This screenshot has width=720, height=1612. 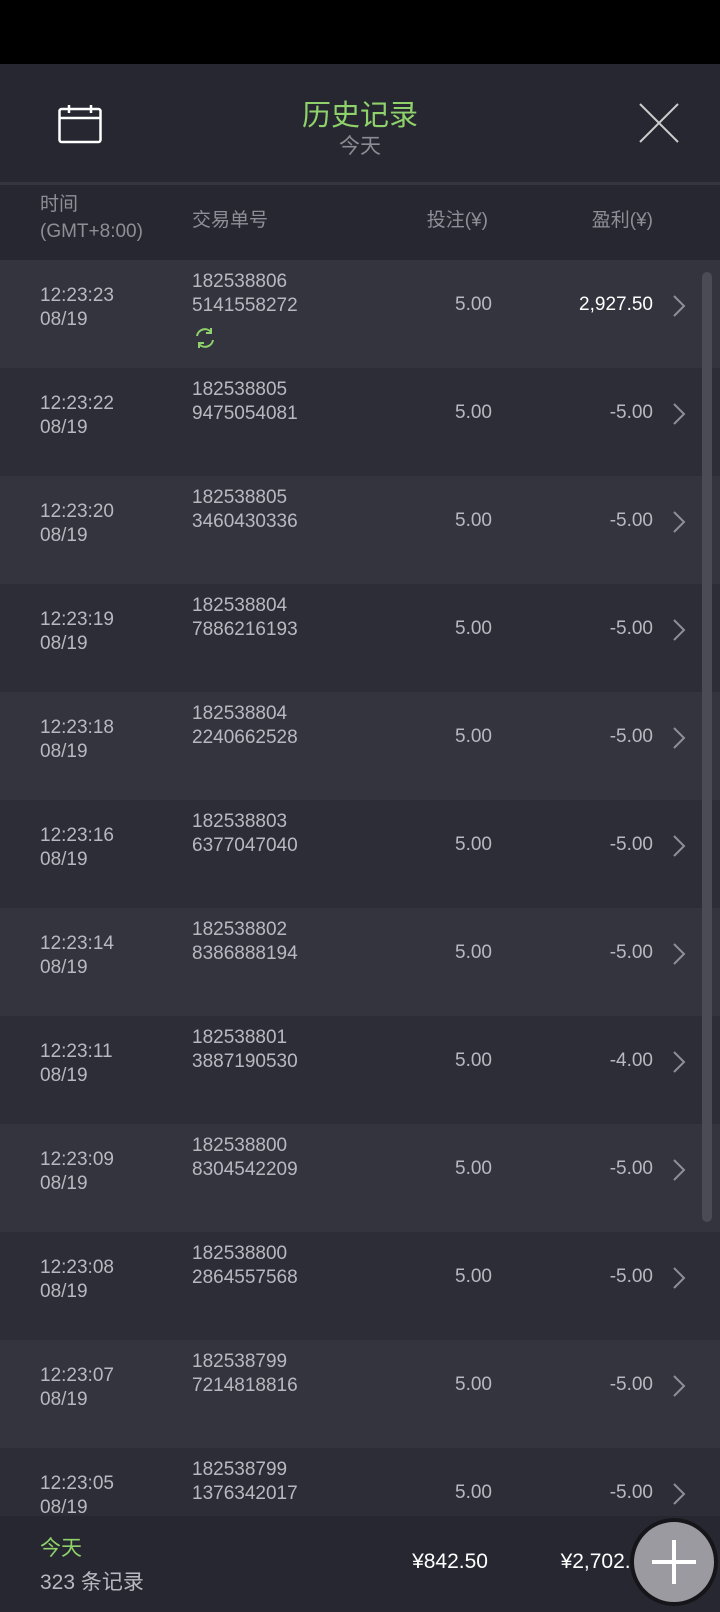 What do you see at coordinates (77, 943) in the screenshot?
I see `time-text: 12:23:14` at bounding box center [77, 943].